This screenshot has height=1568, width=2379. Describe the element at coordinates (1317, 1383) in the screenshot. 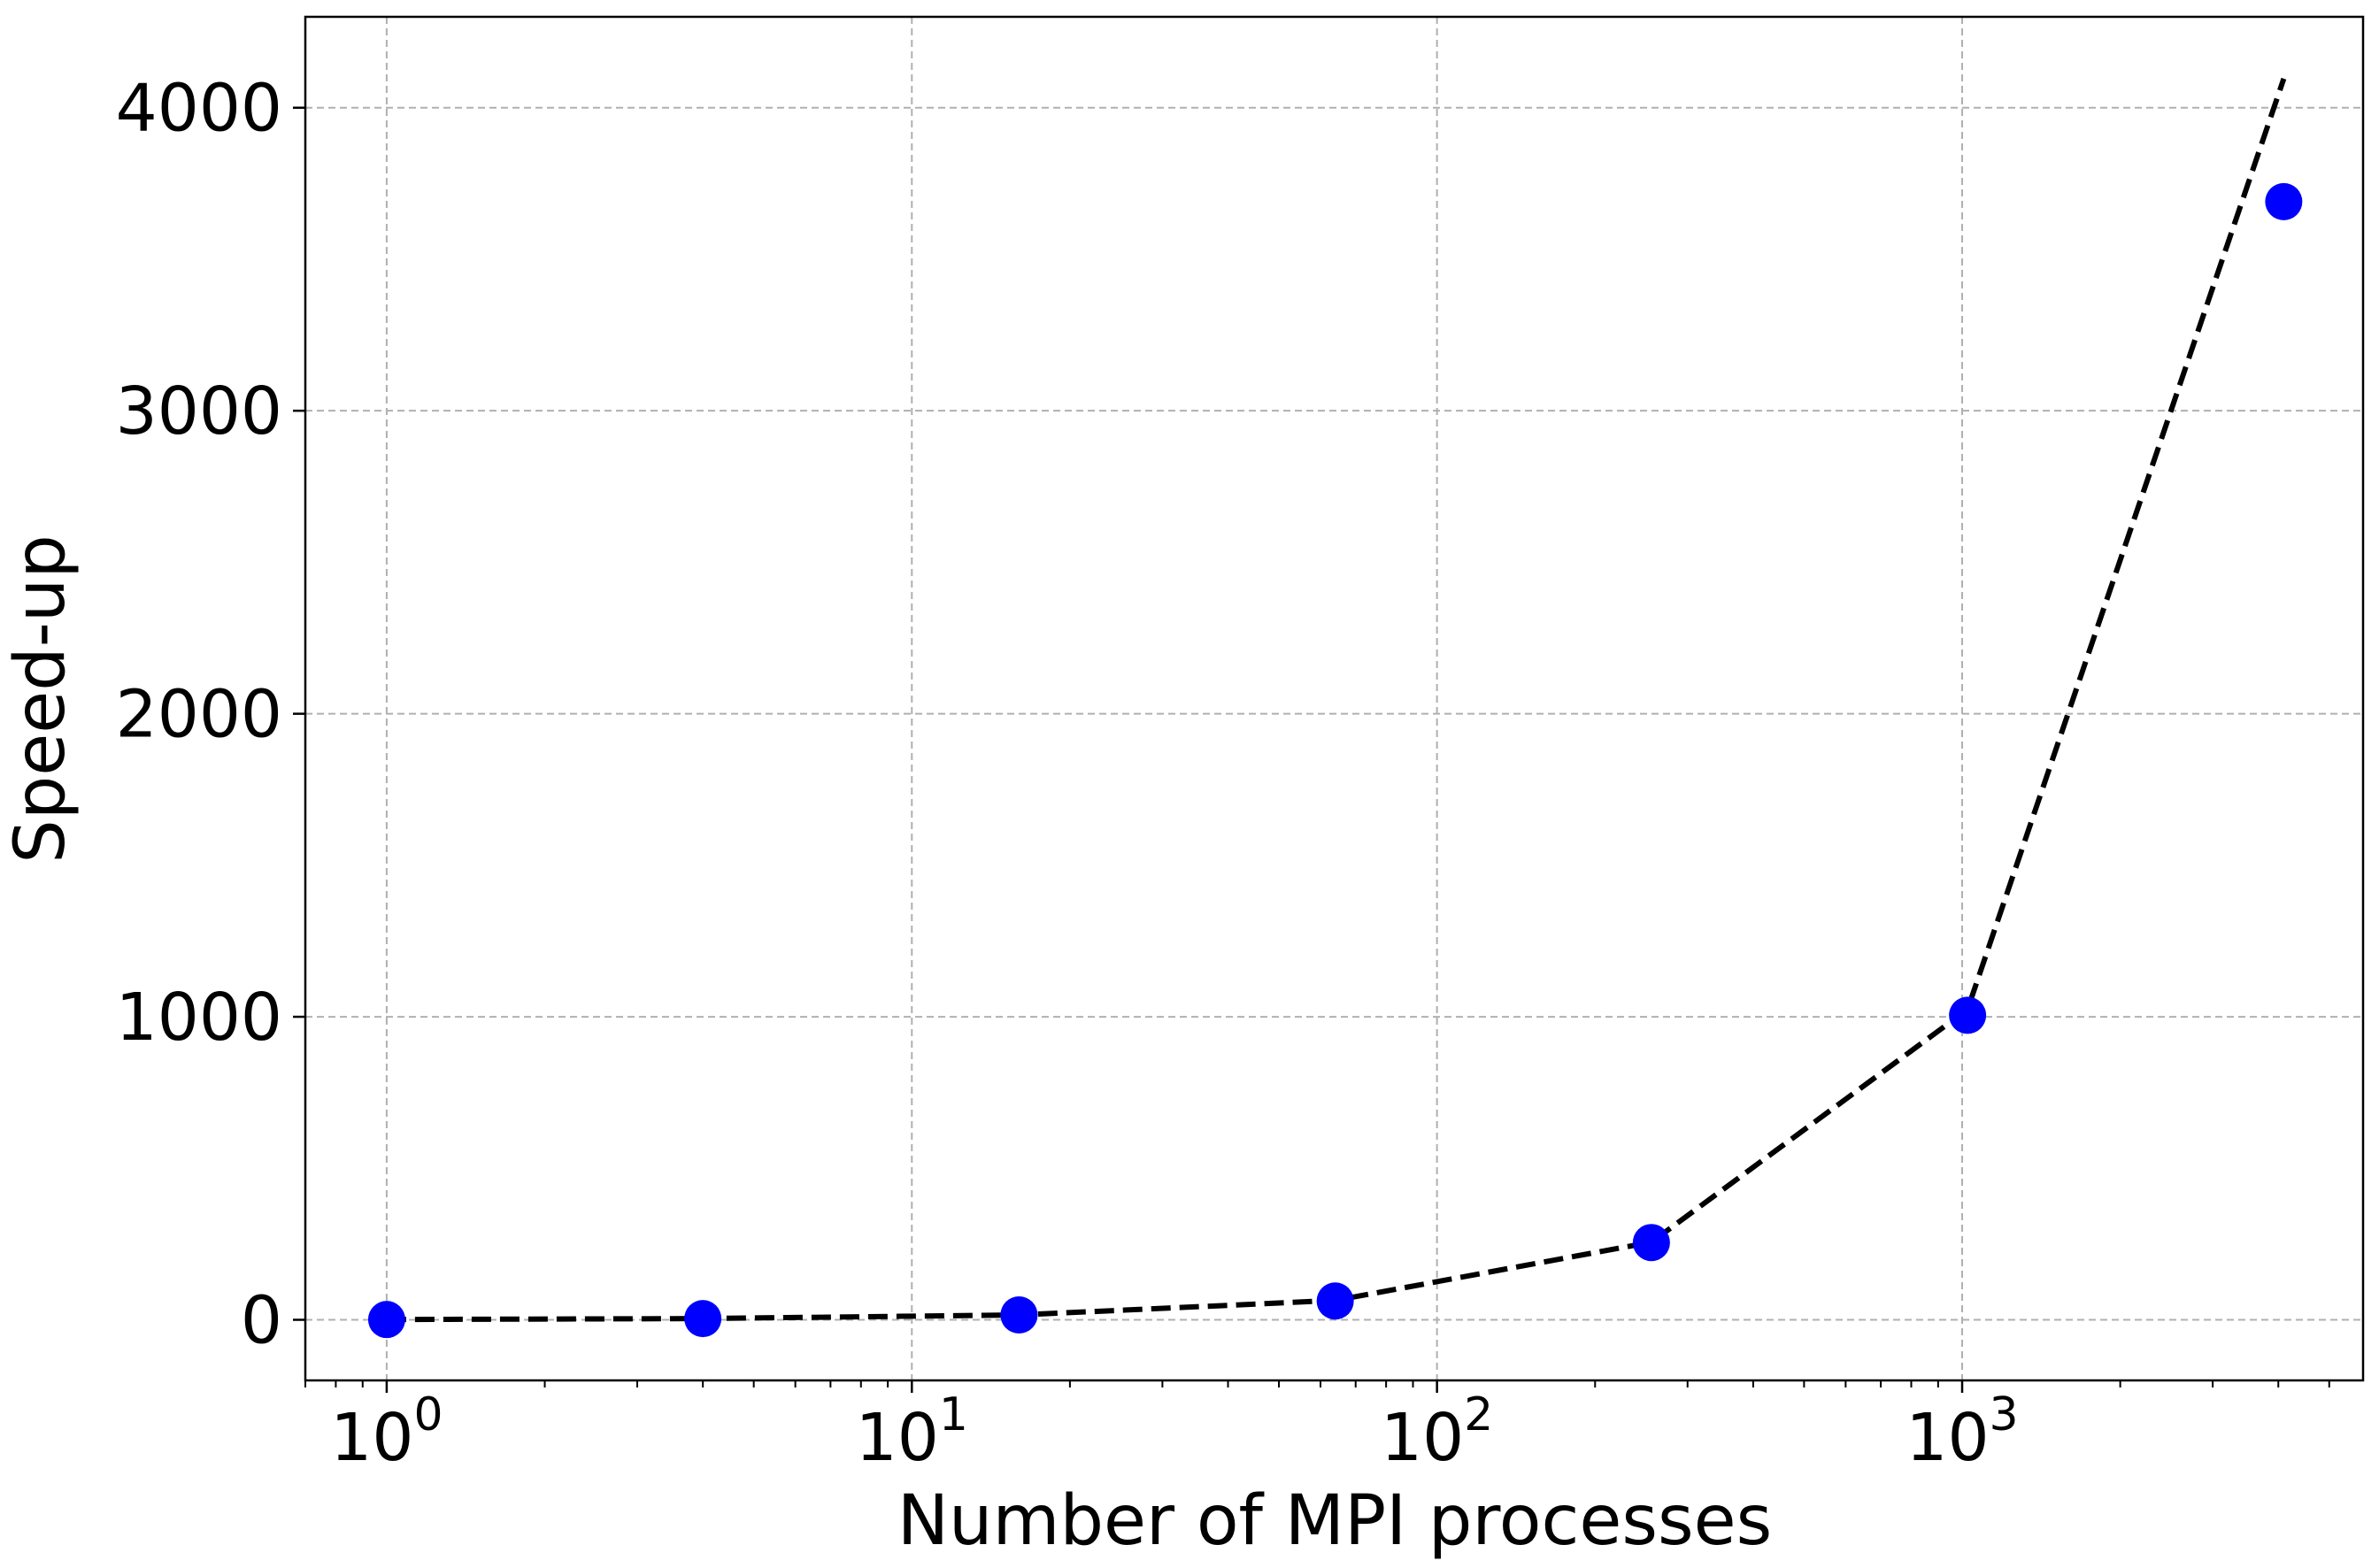

I see `x-minor-ticks` at that location.